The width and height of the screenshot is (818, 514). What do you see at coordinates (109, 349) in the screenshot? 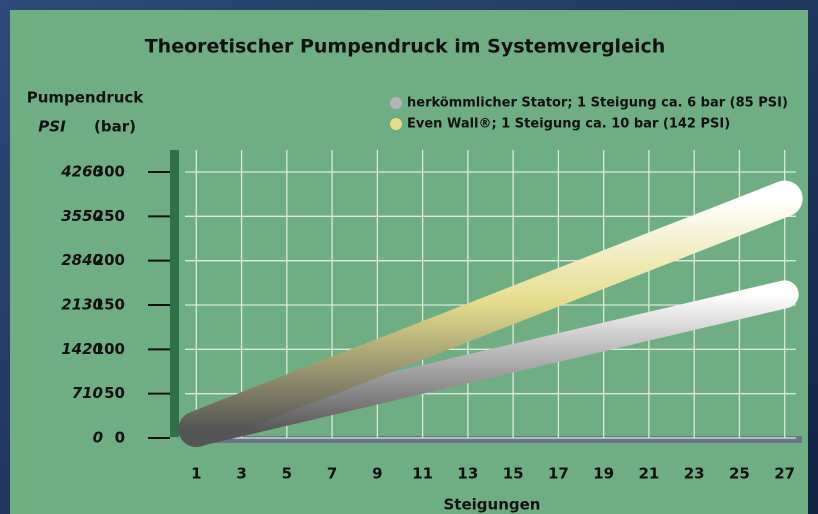
I see `y-tick-label: 100` at bounding box center [109, 349].